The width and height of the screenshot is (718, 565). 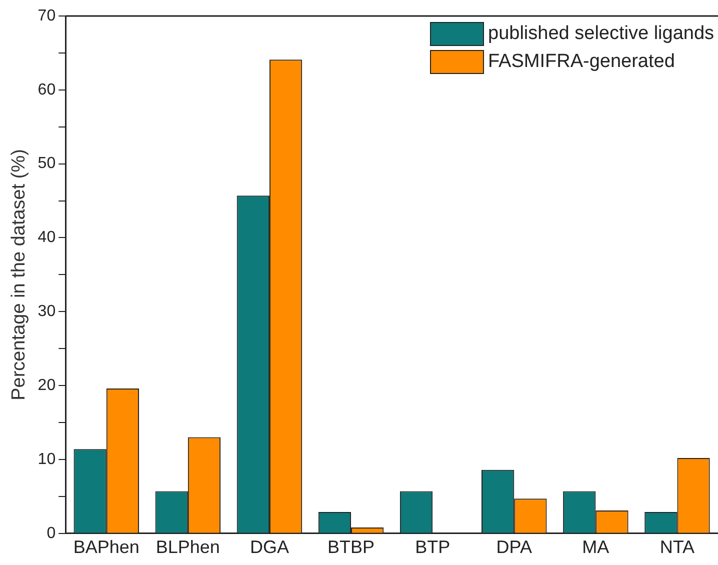 What do you see at coordinates (47, 89) in the screenshot?
I see `y-tick-label: 60` at bounding box center [47, 89].